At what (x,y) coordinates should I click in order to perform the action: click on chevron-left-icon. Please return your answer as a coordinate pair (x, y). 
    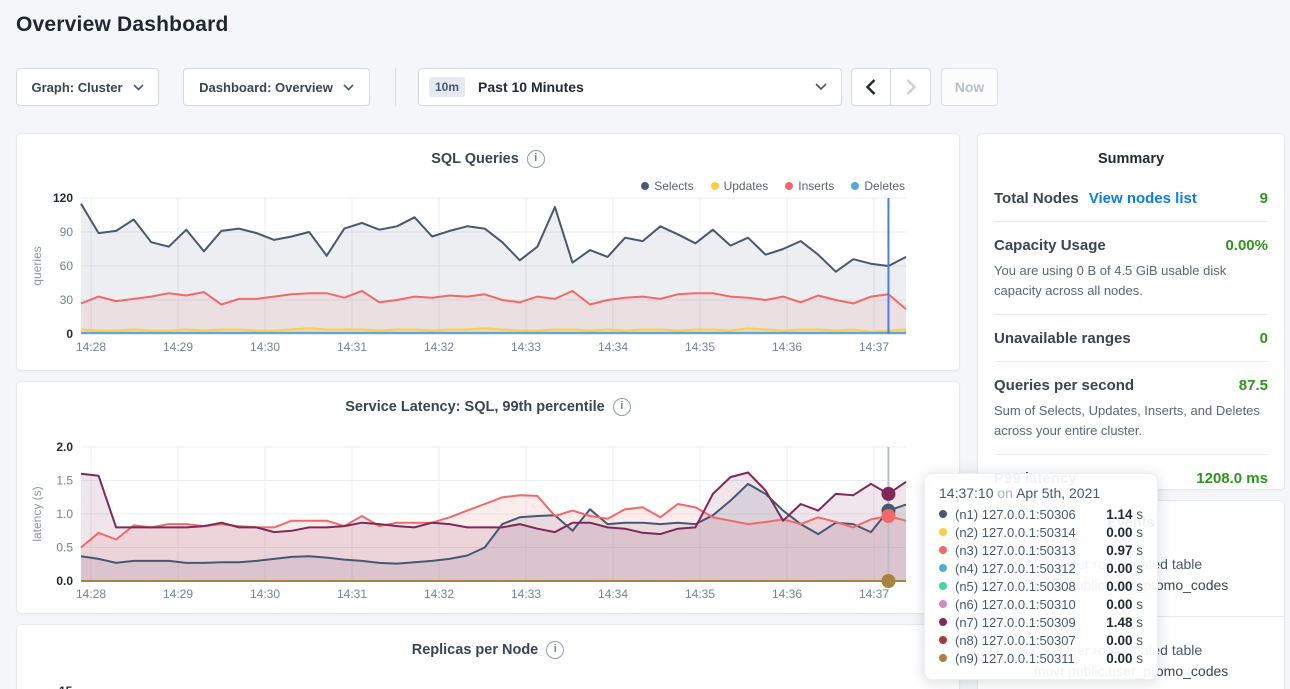
    Looking at the image, I should click on (871, 87).